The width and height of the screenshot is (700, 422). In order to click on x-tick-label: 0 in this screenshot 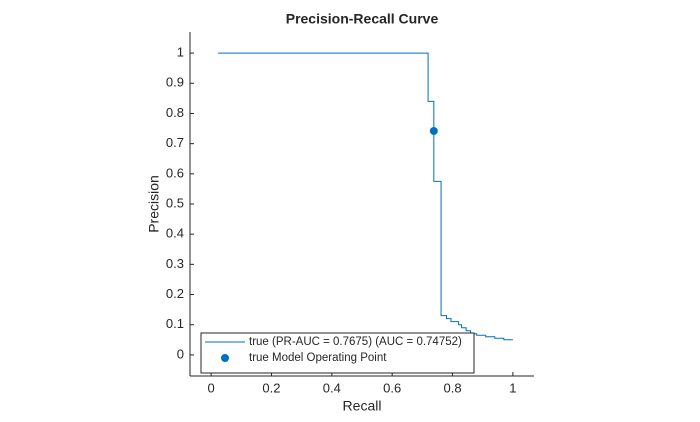, I will do `click(211, 387)`.